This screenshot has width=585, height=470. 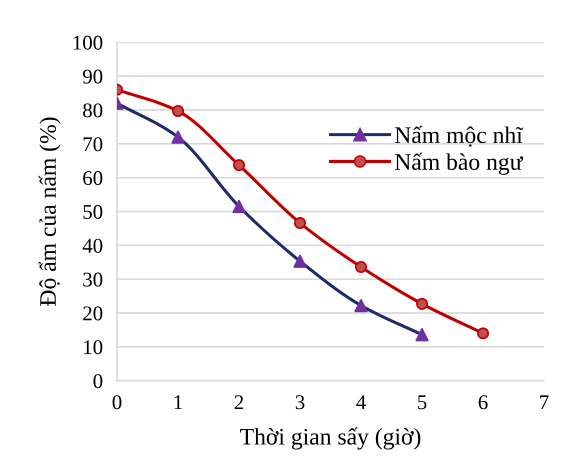 I want to click on y-tick-label: 0, so click(x=97, y=381).